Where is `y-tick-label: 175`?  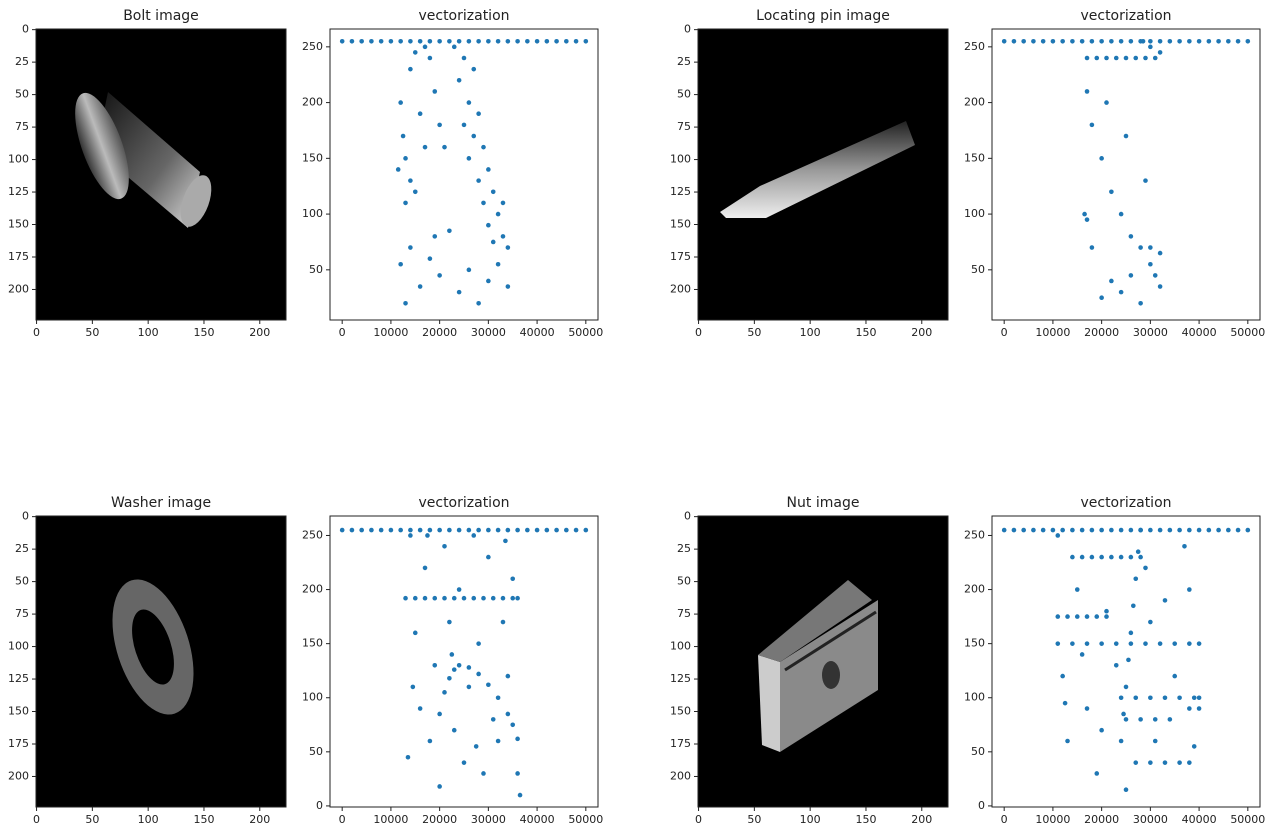
y-tick-label: 175 is located at coordinates (18, 256).